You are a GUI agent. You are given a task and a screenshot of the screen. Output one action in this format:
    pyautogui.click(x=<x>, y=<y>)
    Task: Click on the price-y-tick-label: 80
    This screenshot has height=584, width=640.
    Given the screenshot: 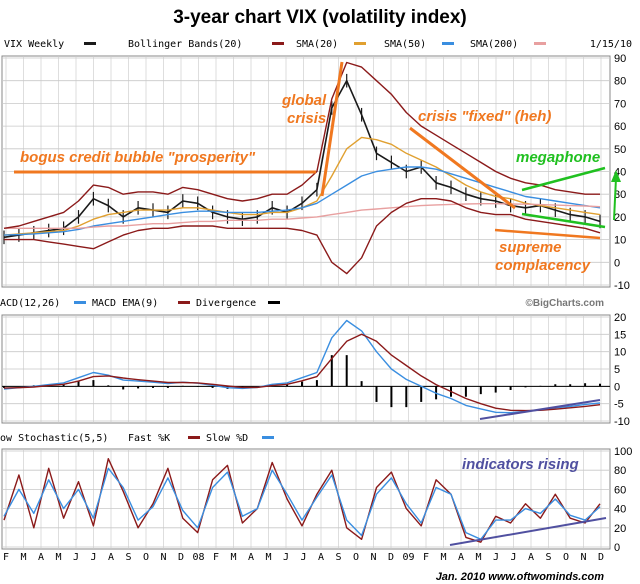 What is the action you would take?
    pyautogui.click(x=620, y=82)
    